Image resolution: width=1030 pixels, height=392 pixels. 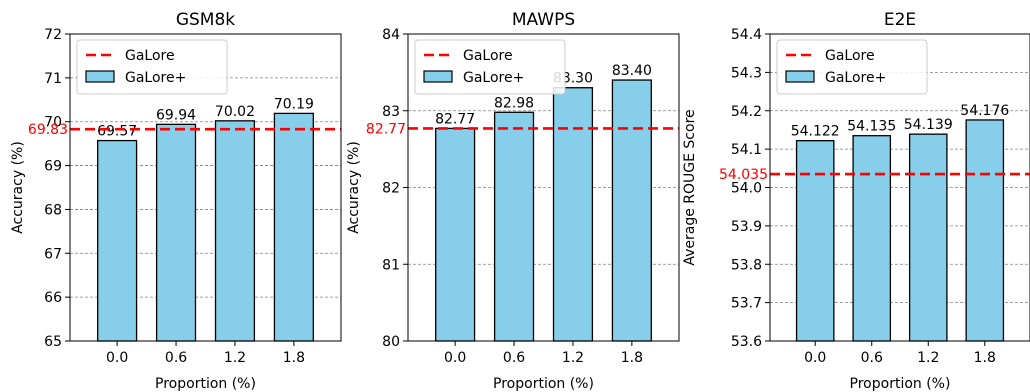 What do you see at coordinates (871, 127) in the screenshot?
I see `bar-value-label: 54.135` at bounding box center [871, 127].